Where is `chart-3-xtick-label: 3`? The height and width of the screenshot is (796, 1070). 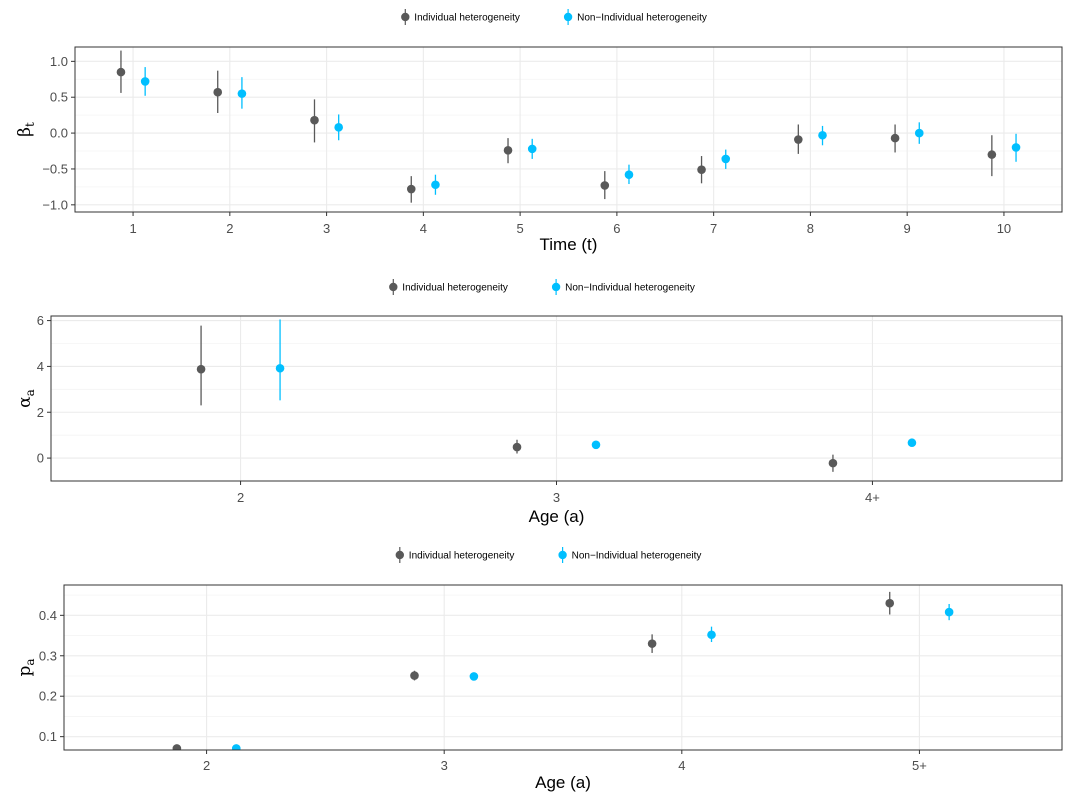 chart-3-xtick-label: 3 is located at coordinates (444, 765).